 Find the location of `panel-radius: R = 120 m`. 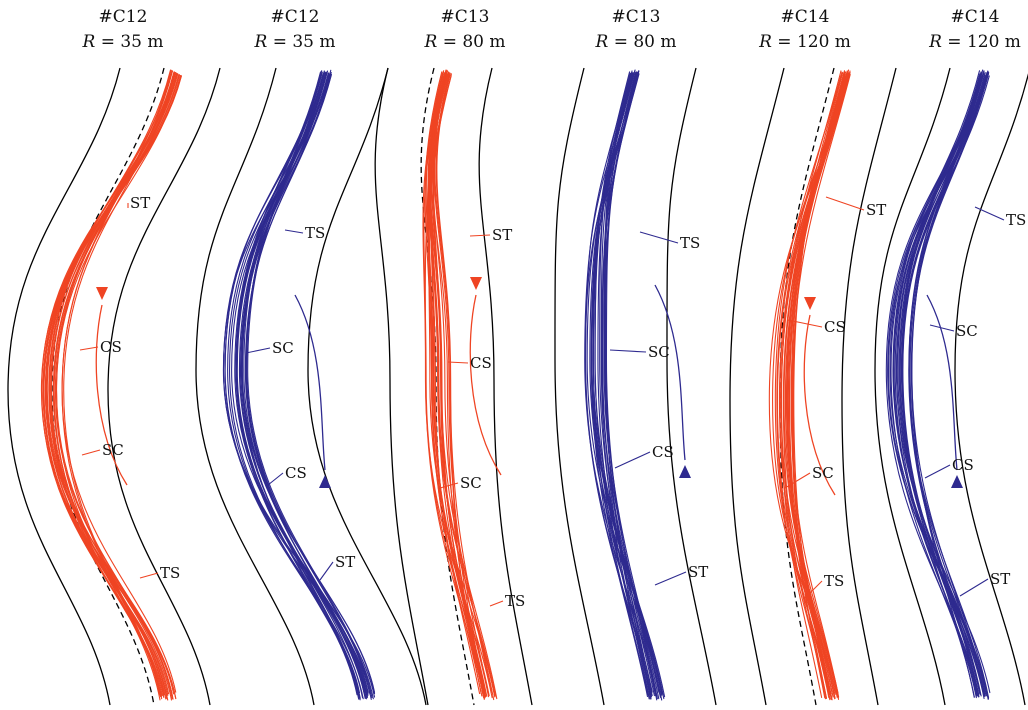

panel-radius: R = 120 m is located at coordinates (804, 42).